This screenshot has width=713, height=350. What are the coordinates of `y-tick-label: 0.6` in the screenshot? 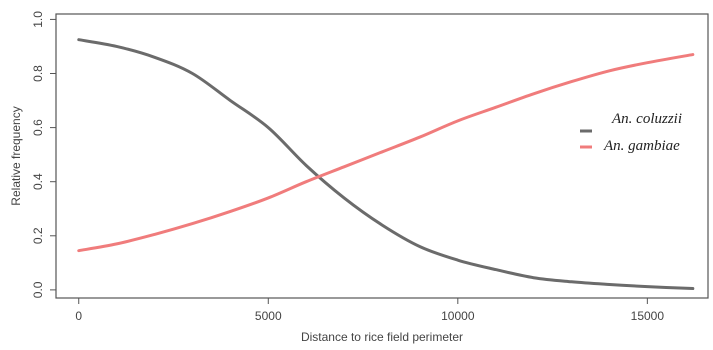 It's located at (38, 127).